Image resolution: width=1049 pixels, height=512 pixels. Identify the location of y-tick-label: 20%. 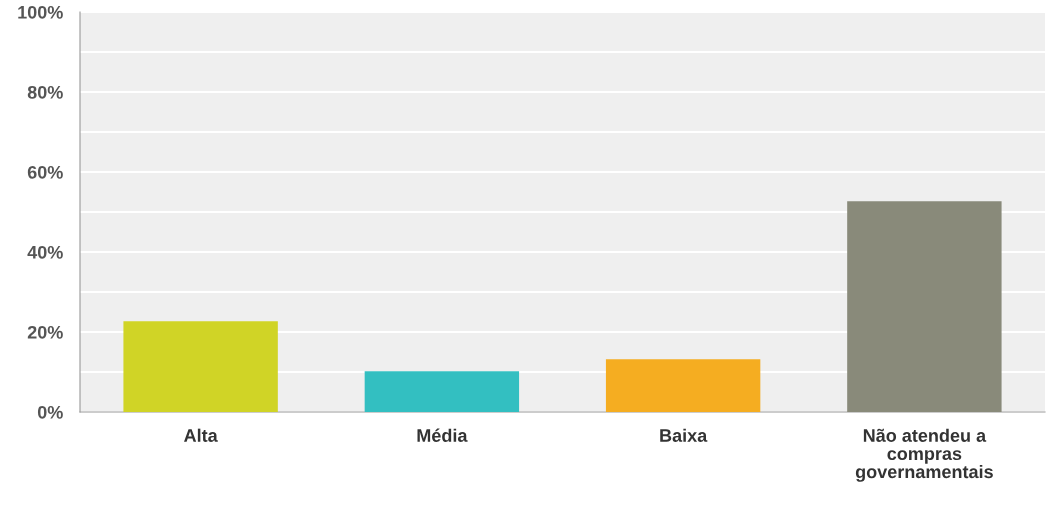
(45, 332).